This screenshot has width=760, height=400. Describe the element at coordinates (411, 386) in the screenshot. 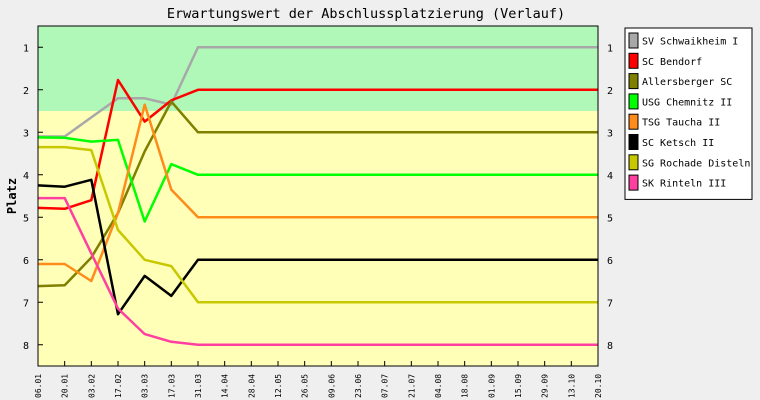

I see `x-tick-label: 21.07` at that location.